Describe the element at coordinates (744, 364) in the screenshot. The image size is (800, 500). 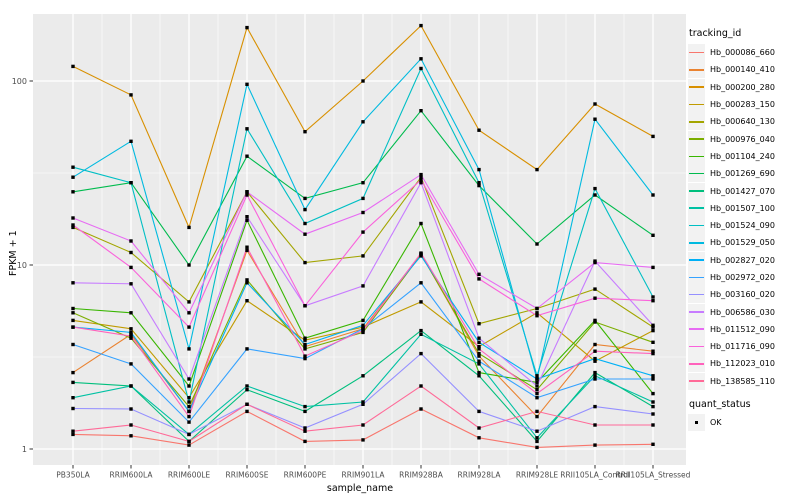
I see `legend-entry: Hb_112023_010` at that location.